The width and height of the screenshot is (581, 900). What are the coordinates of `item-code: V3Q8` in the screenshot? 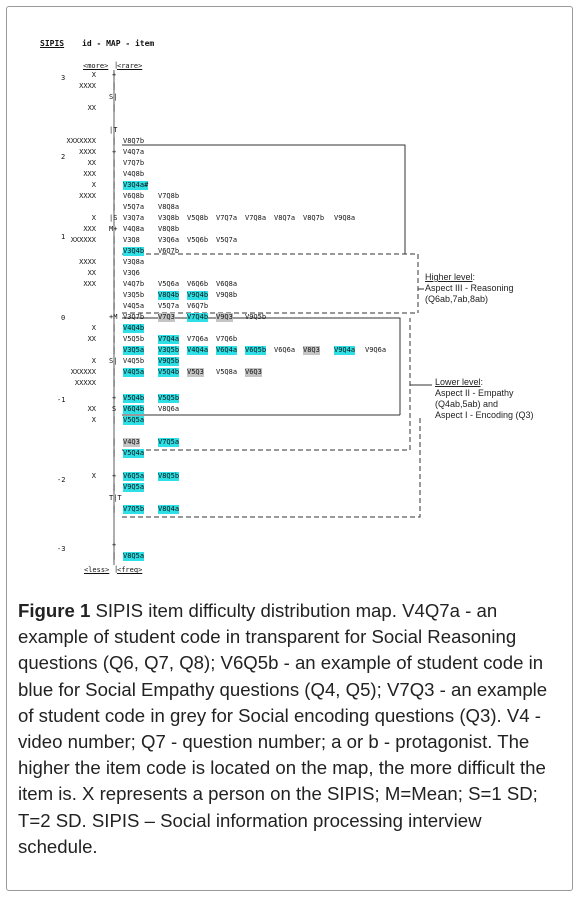 It's located at (131, 240).